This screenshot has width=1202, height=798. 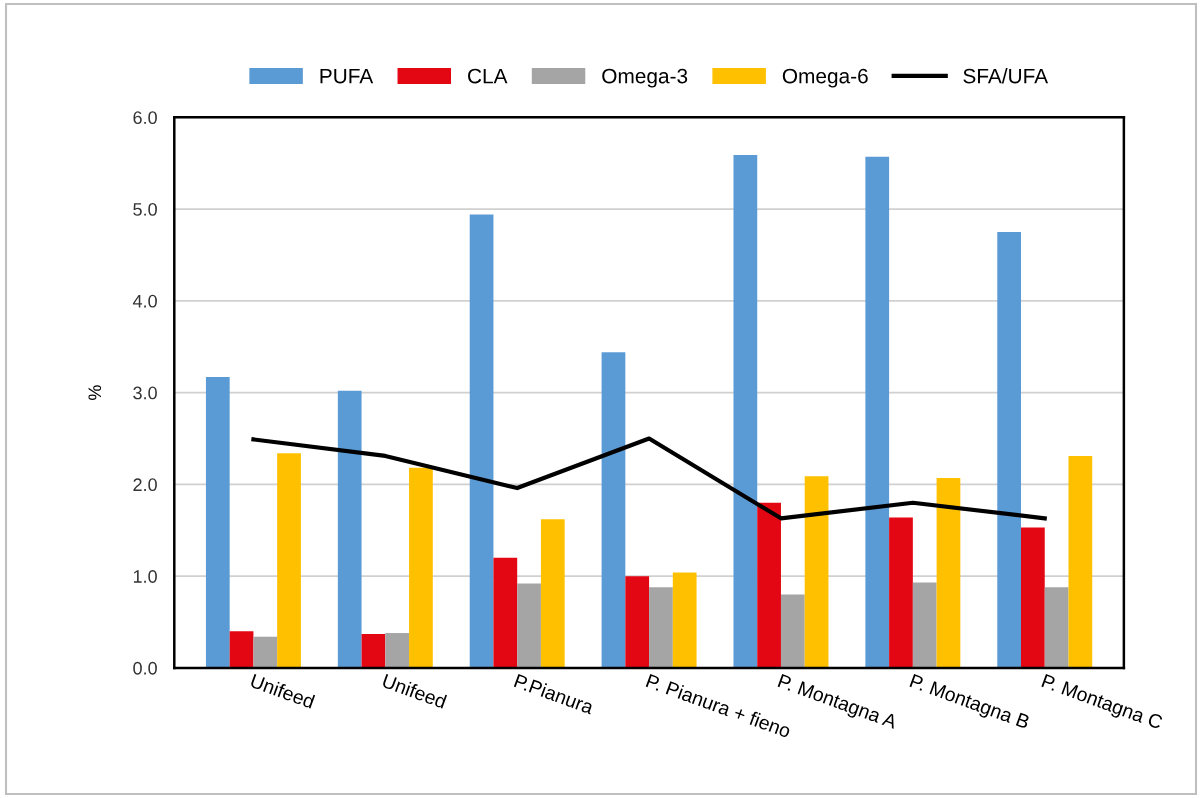 I want to click on y-tick-label: 0.0, so click(x=145, y=668).